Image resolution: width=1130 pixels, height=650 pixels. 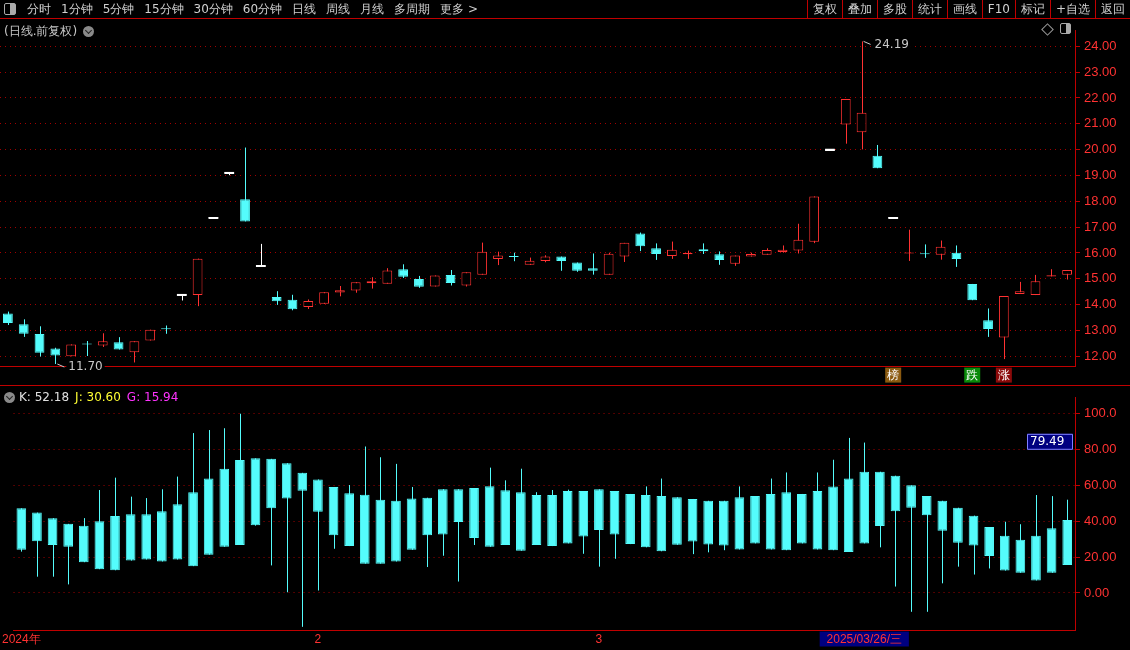 What do you see at coordinates (929, 9) in the screenshot?
I see `text: 统计` at bounding box center [929, 9].